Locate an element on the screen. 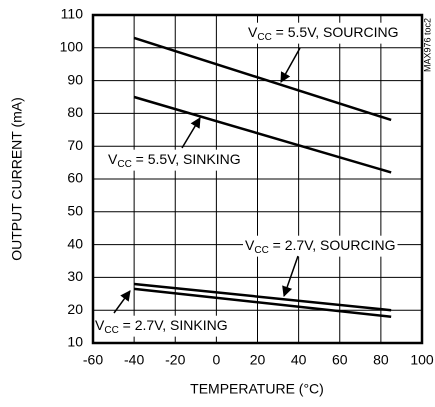 Image resolution: width=435 pixels, height=407 pixels. x-tick-label: 0 is located at coordinates (216, 360).